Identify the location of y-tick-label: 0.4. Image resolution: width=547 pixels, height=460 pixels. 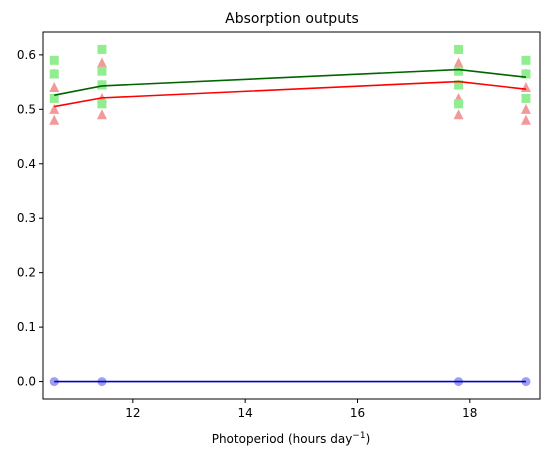
(26, 164).